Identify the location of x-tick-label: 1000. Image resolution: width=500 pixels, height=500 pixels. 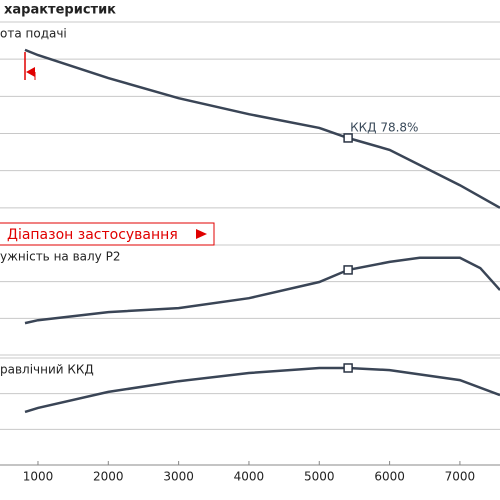
(38, 477).